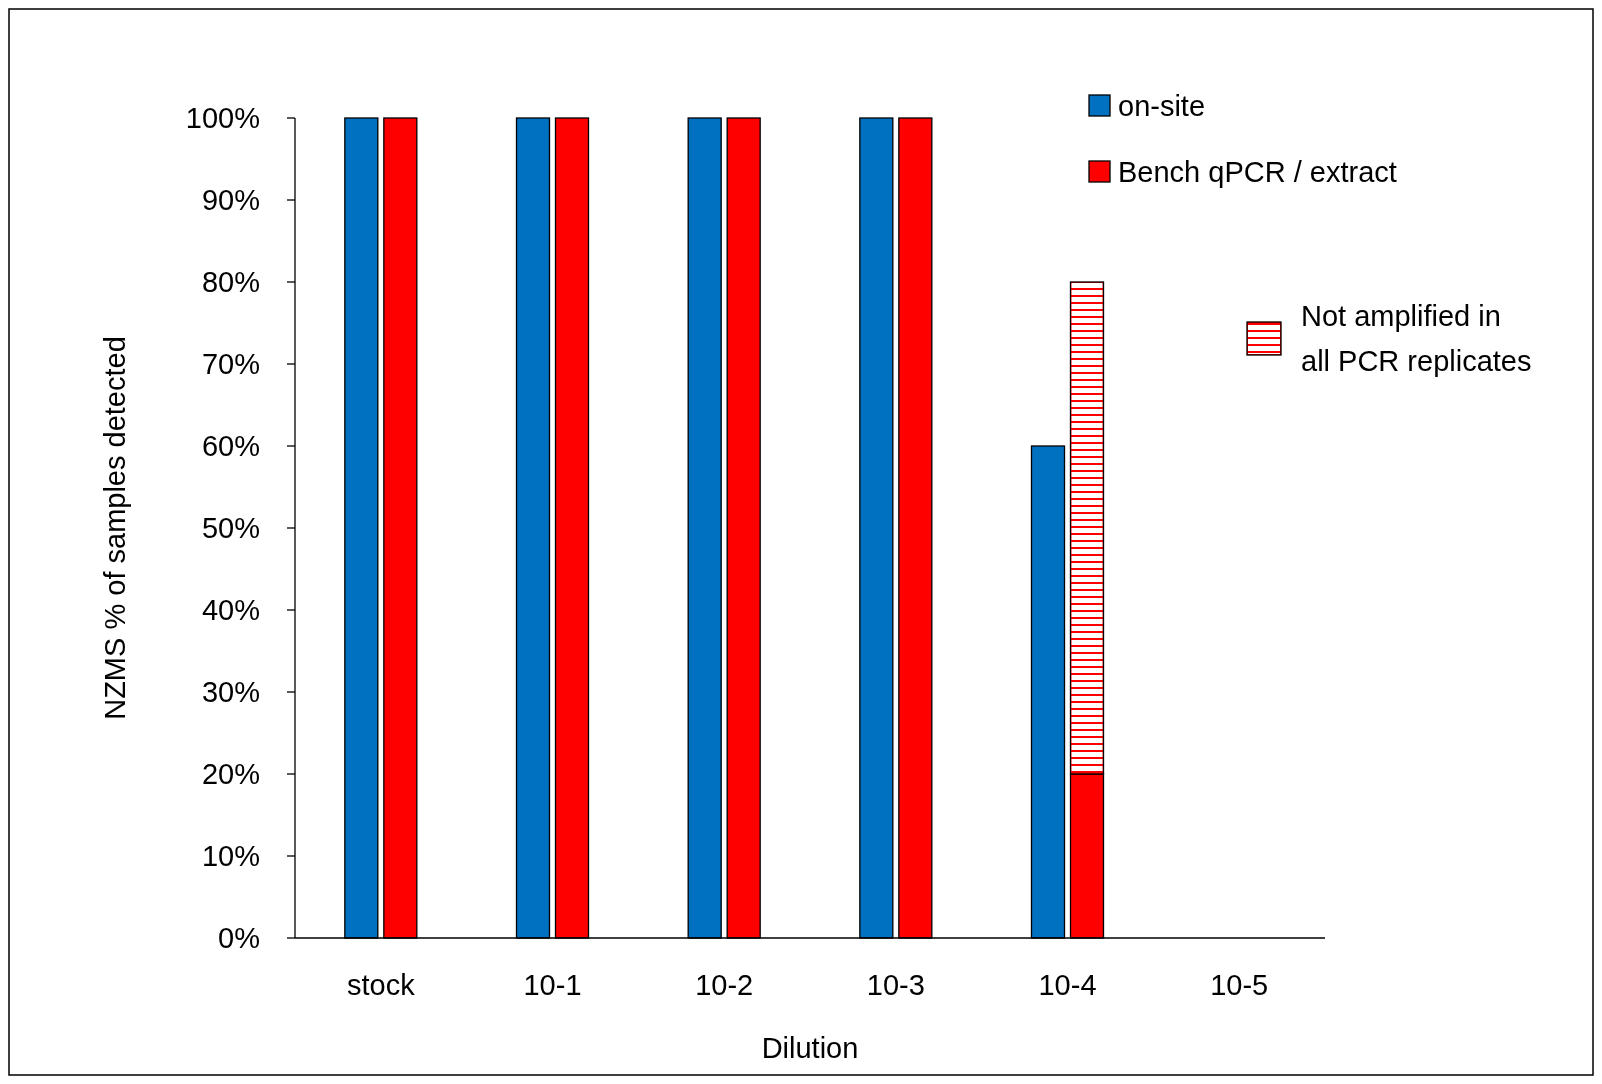  What do you see at coordinates (552, 985) in the screenshot?
I see `x-tick-label: 10-1` at bounding box center [552, 985].